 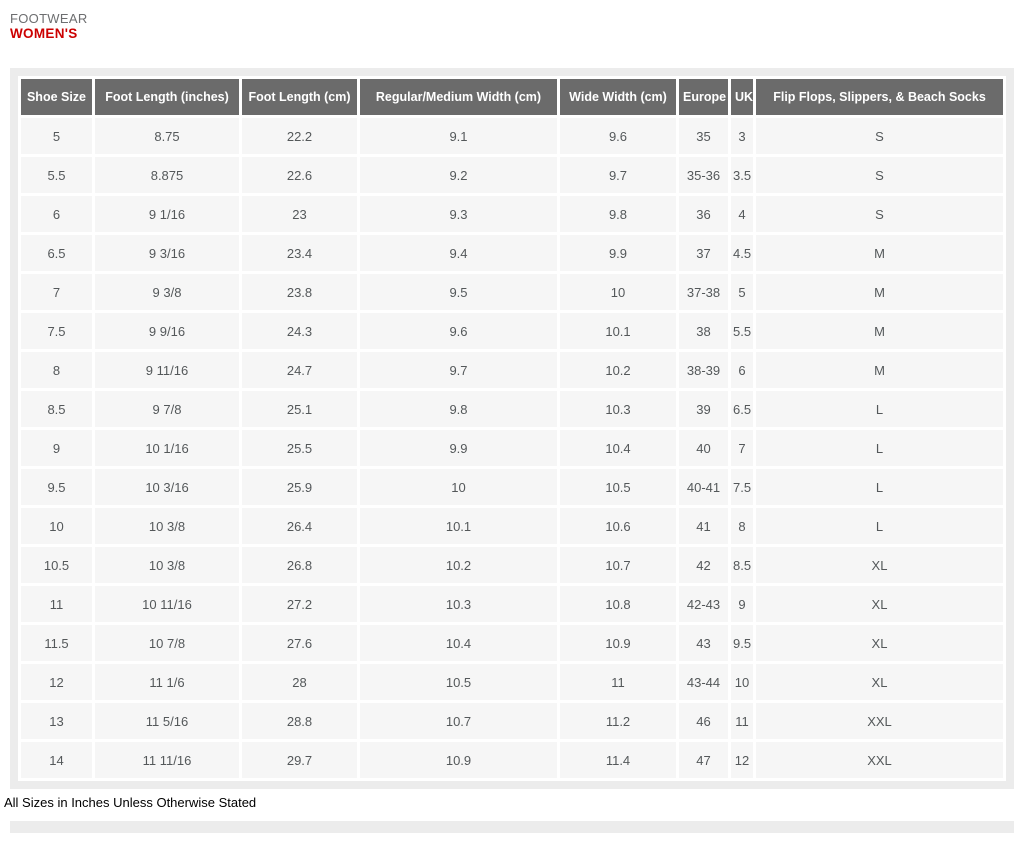 I want to click on page-header: FOOTWEAR WOMEN'S, so click(x=512, y=20).